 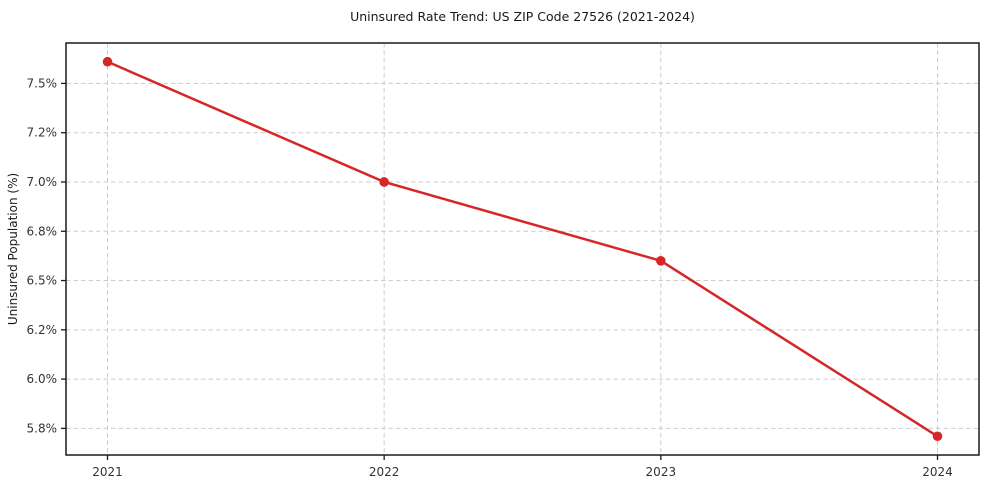 I want to click on x-tick-label: 2024, so click(x=937, y=472).